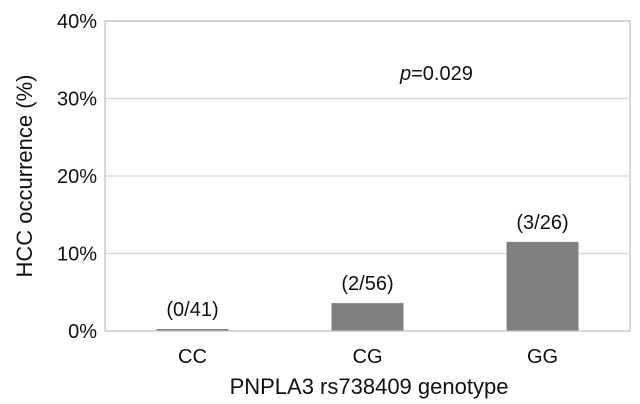 This screenshot has height=404, width=640. I want to click on bar-cc, so click(192, 330).